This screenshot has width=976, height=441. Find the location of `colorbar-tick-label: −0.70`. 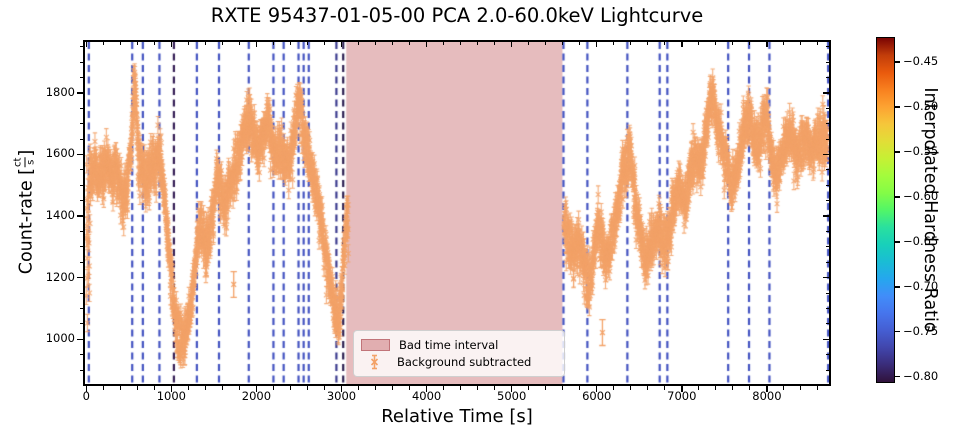

colorbar-tick-label: −0.70 is located at coordinates (921, 285).